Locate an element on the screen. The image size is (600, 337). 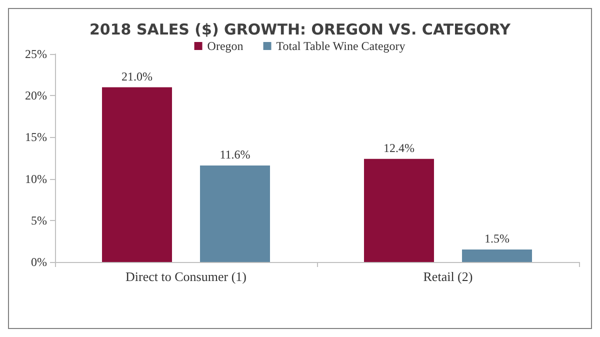
x-tick-label: Direct to Consumer (1) is located at coordinates (186, 276).